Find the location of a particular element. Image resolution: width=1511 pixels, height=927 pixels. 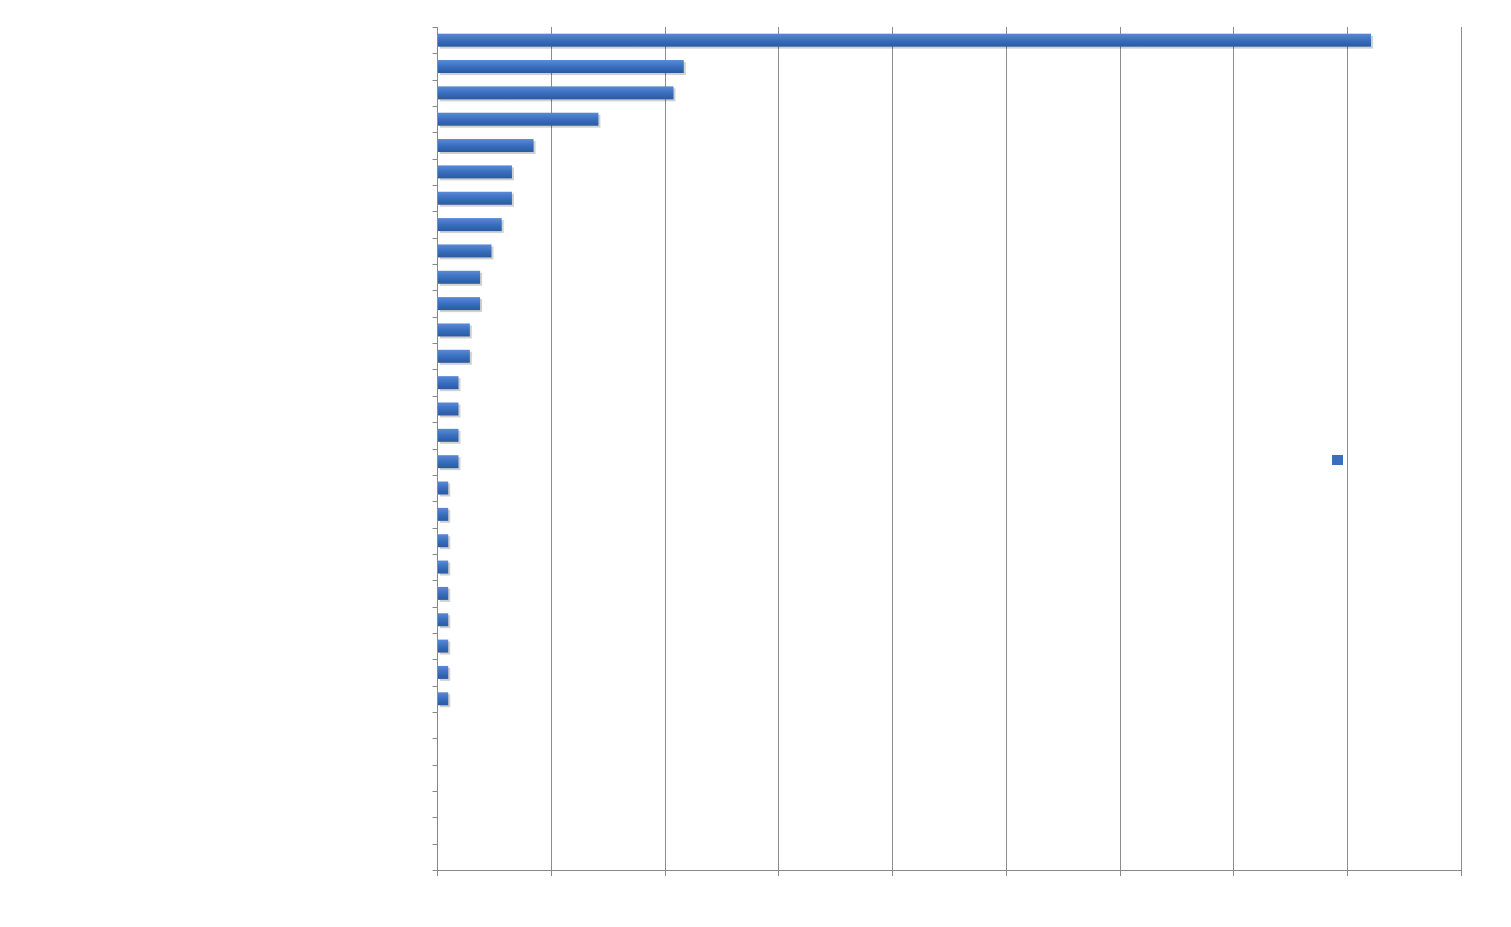

legend is located at coordinates (1337, 460).